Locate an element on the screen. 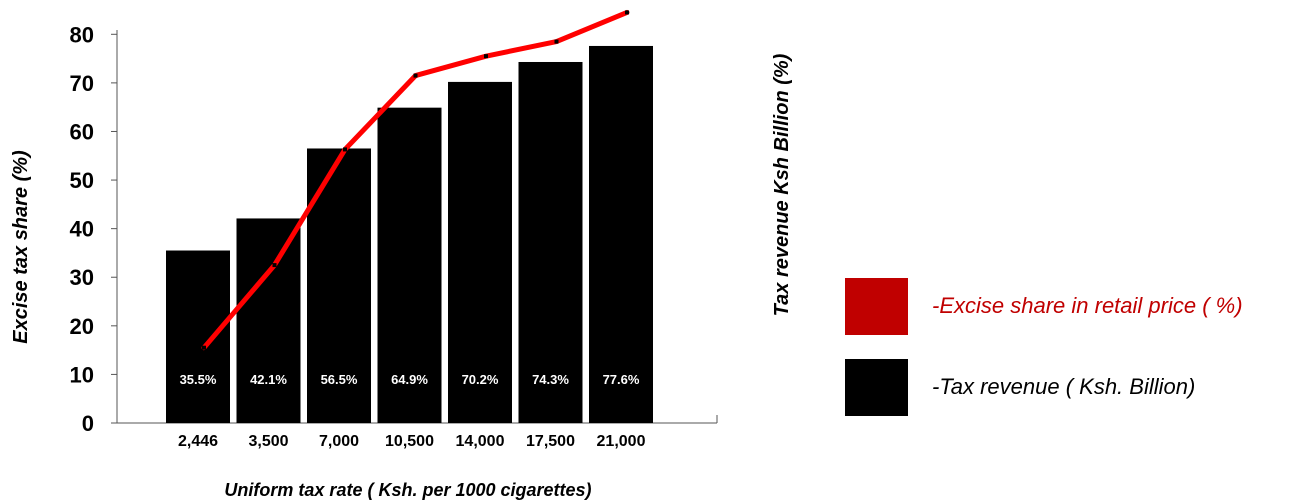 Image resolution: width=1292 pixels, height=504 pixels. y-axis-ticks: 0 10 20 30 40 50 60 70 80 is located at coordinates (93, 229).